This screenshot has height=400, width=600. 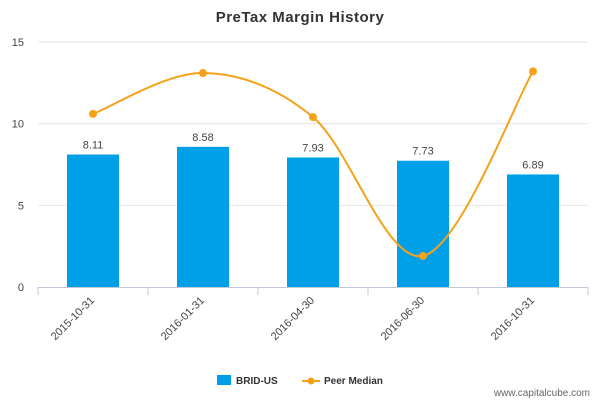 What do you see at coordinates (541, 393) in the screenshot?
I see `watermark: www.capitalcube.com` at bounding box center [541, 393].